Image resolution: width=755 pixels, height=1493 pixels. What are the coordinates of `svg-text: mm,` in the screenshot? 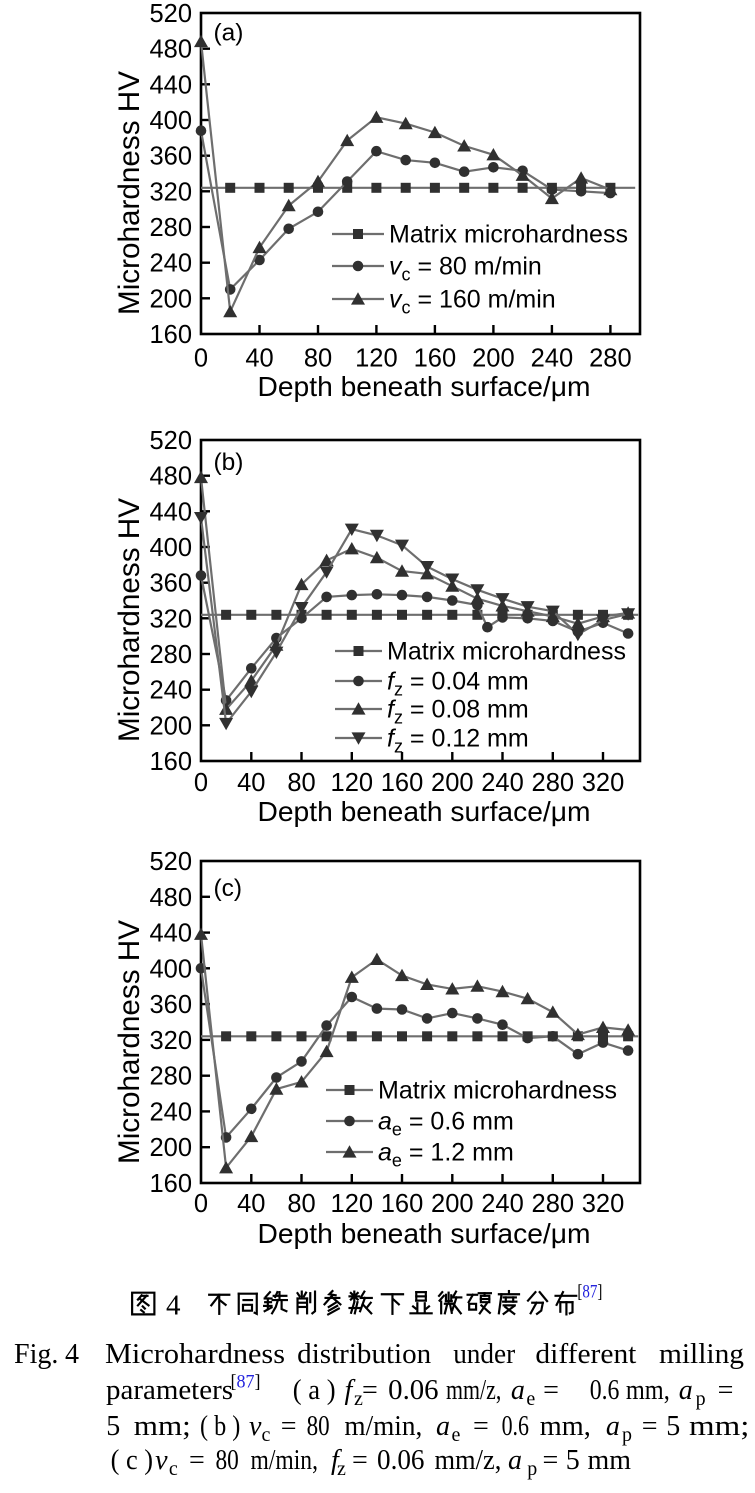 It's located at (648, 1390).